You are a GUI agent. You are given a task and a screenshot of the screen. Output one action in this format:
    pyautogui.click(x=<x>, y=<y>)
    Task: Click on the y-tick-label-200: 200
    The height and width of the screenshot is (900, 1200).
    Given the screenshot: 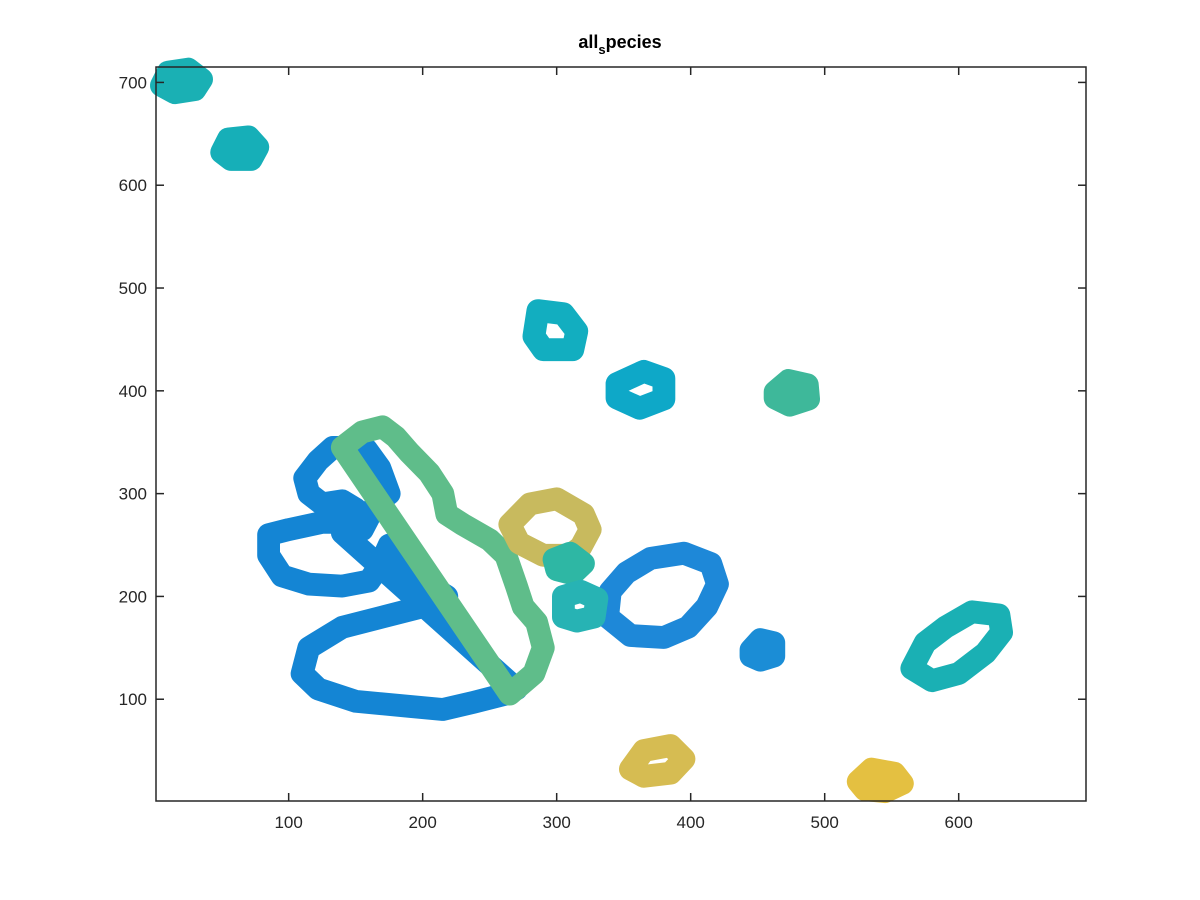 What is the action you would take?
    pyautogui.click(x=133, y=596)
    